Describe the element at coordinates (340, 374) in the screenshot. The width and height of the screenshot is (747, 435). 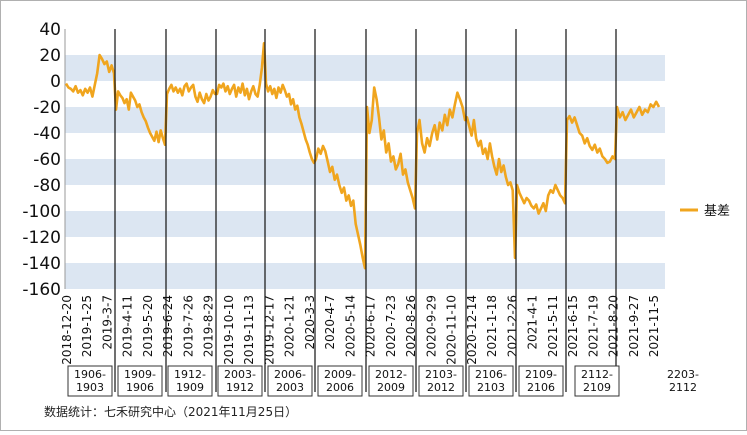
I see `contract-period-label: 2009-` at that location.